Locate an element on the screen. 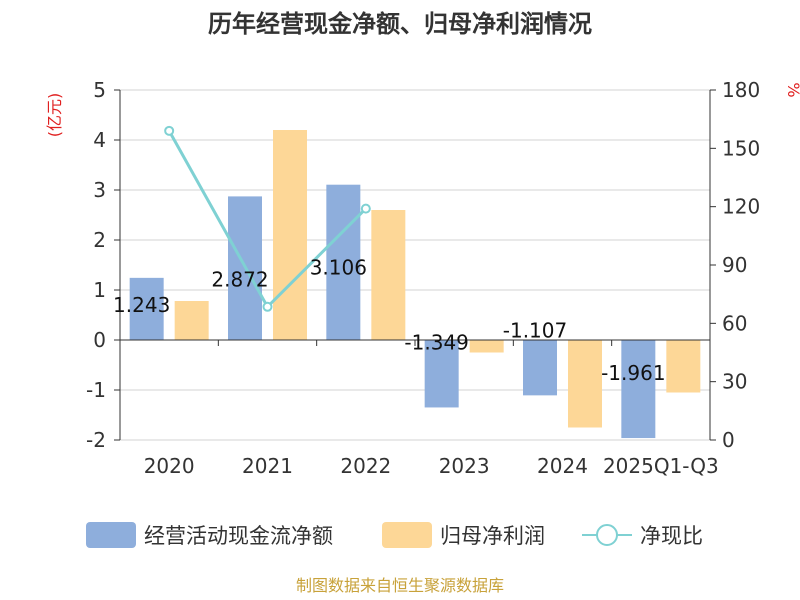 The image size is (800, 600). right-tick-label: 180 is located at coordinates (741, 90).